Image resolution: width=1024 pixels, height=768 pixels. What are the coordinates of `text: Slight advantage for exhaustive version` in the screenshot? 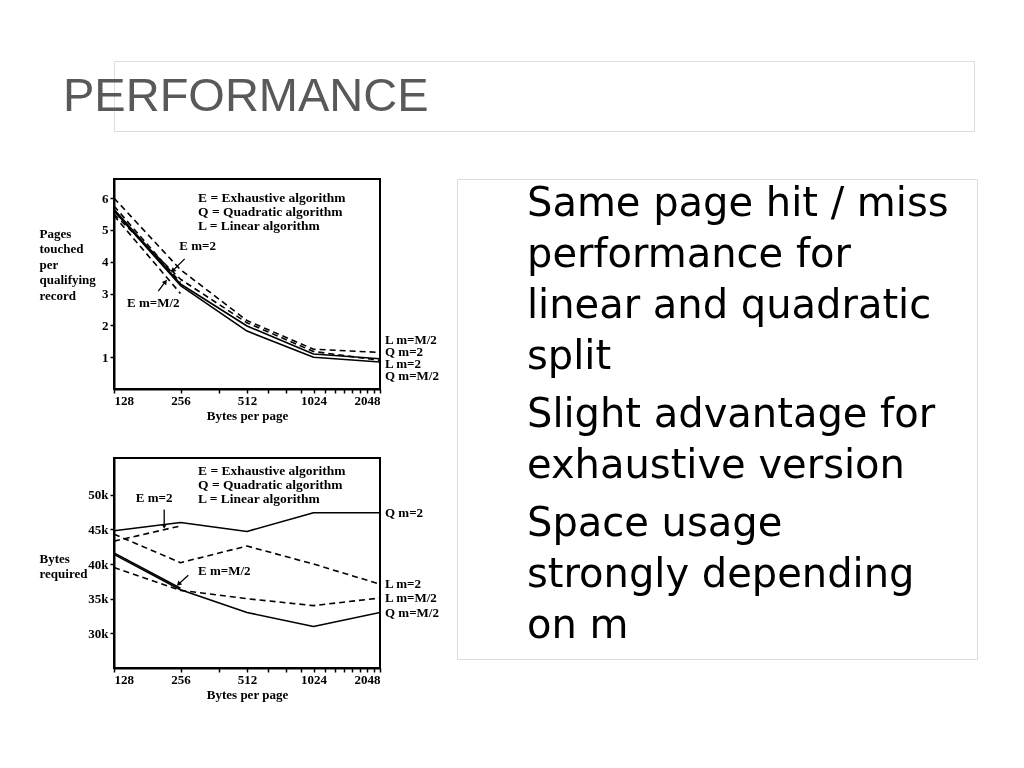 It's located at (731, 438).